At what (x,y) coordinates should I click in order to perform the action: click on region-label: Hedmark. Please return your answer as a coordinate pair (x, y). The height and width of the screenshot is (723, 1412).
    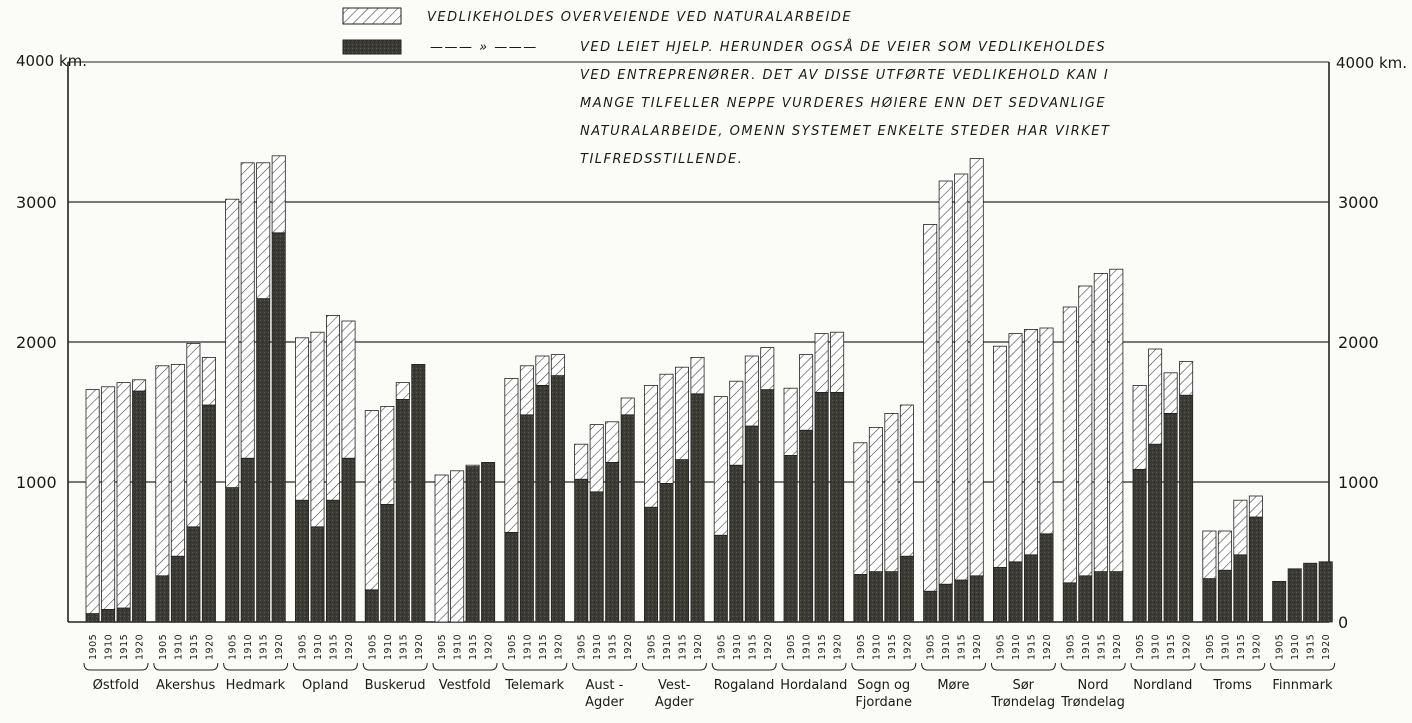
    Looking at the image, I should click on (256, 685).